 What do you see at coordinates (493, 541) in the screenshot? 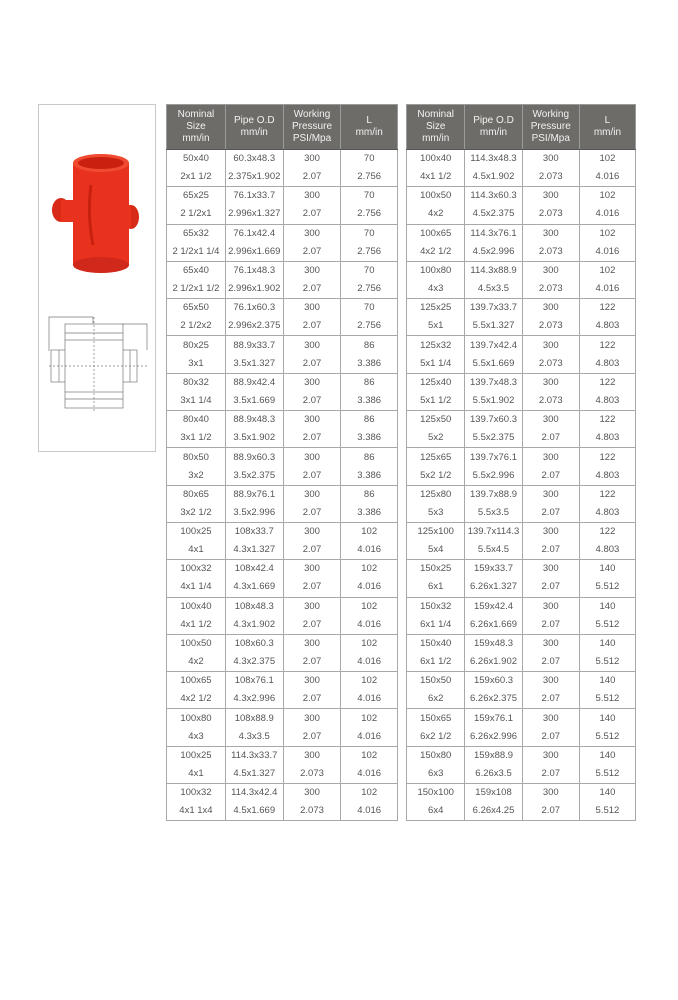
I see `cell-pipe-od: 139.7x114.3 5.5x4.5` at bounding box center [493, 541].